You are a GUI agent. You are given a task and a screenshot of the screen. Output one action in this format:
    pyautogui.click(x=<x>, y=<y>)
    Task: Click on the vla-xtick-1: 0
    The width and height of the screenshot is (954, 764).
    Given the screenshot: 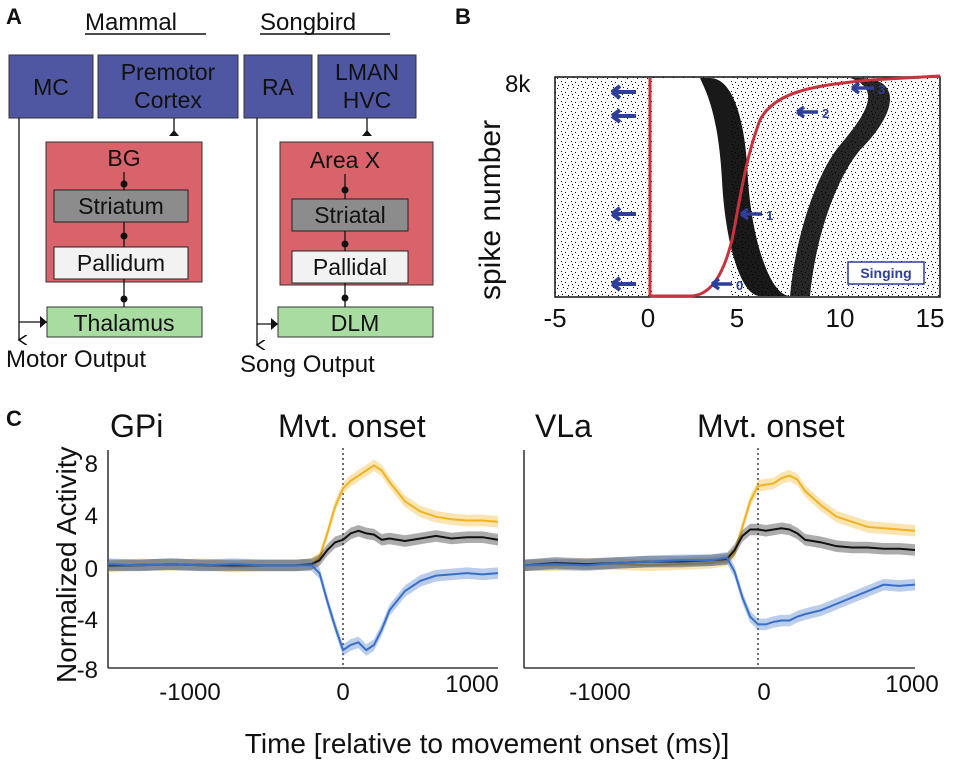 What is the action you would take?
    pyautogui.click(x=763, y=692)
    